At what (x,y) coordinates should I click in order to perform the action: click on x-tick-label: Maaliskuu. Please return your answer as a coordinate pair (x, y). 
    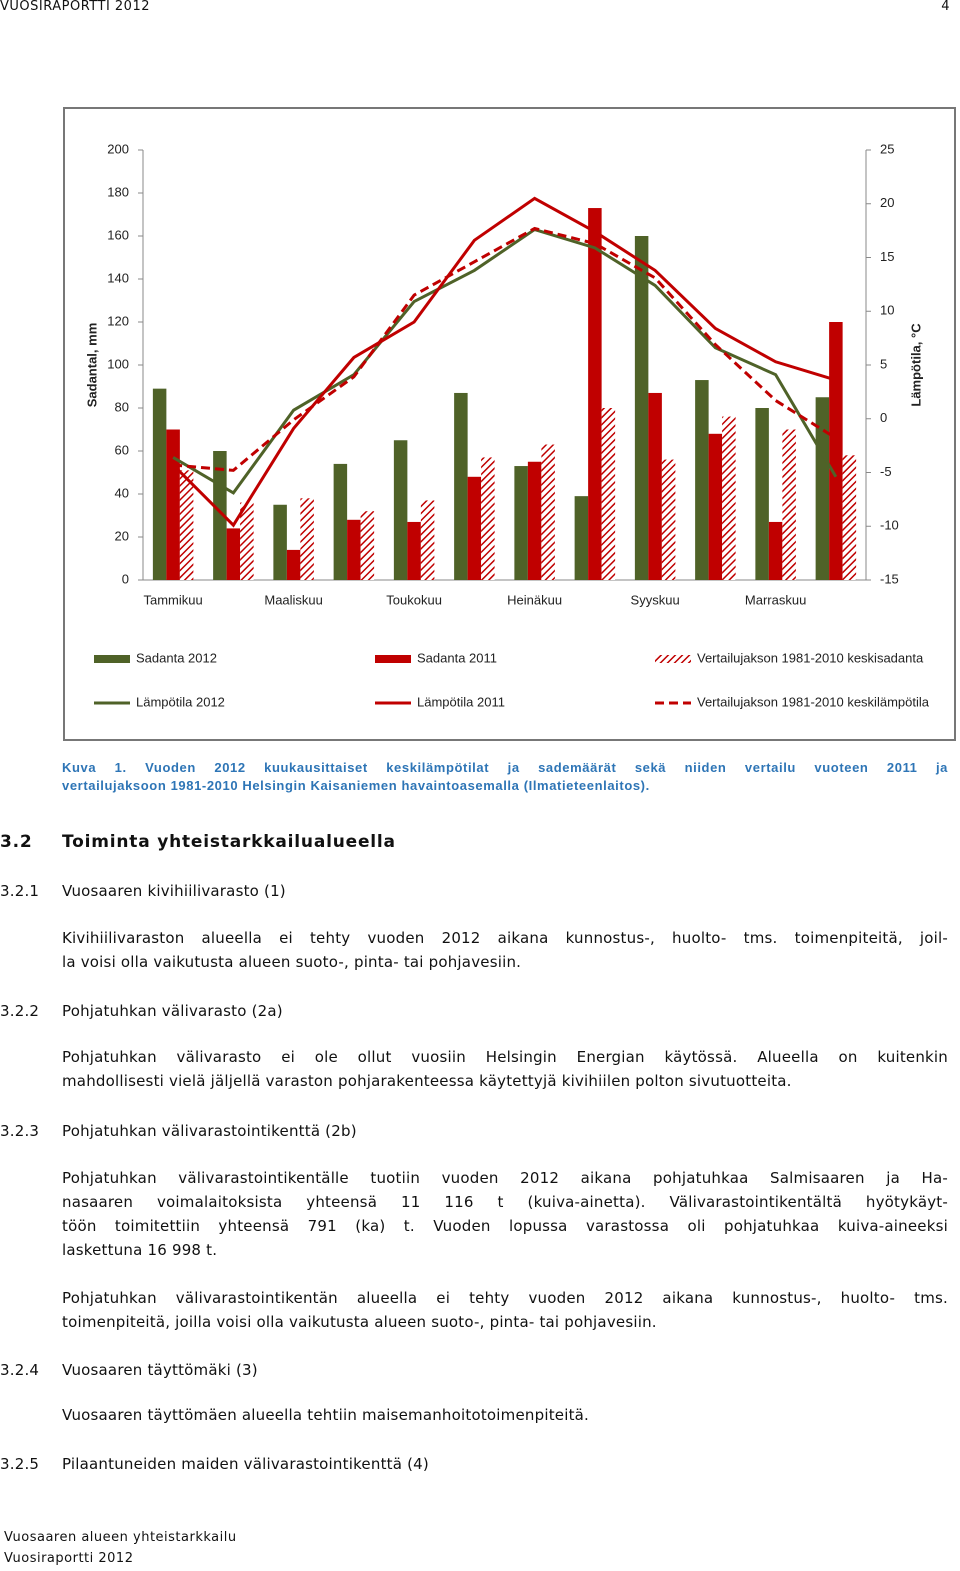
    Looking at the image, I should click on (293, 599).